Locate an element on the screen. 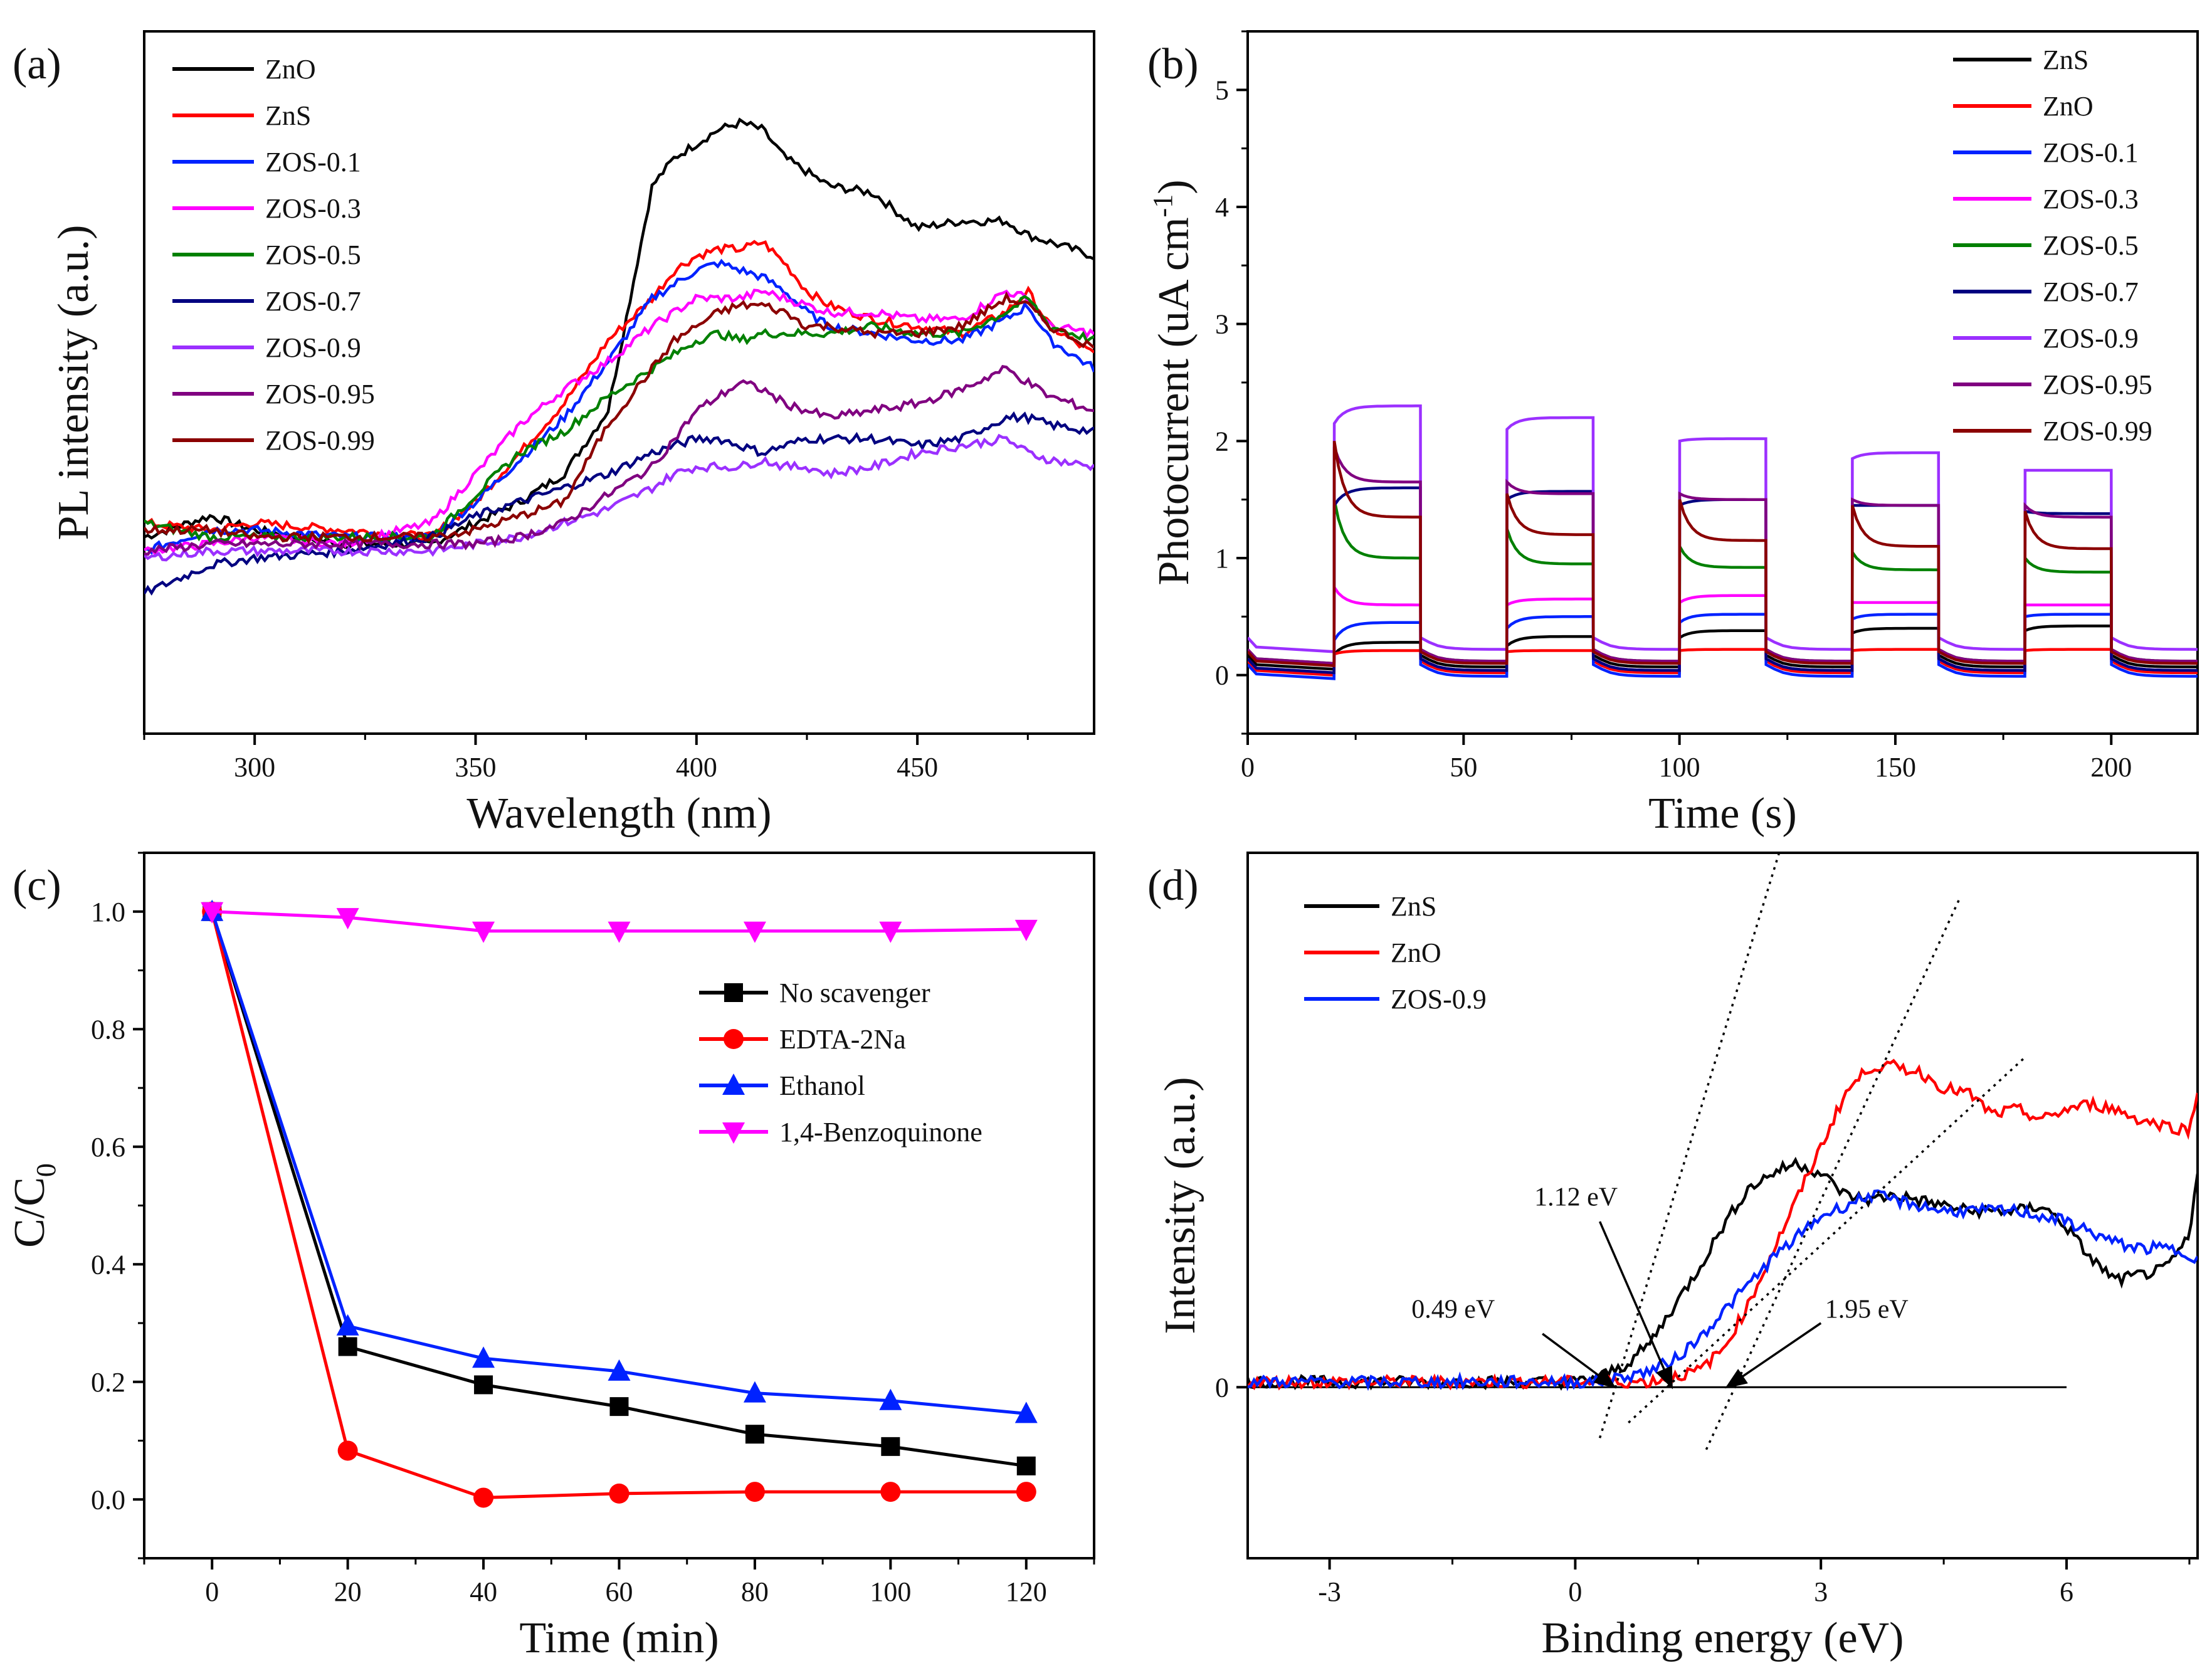 This screenshot has height=1678, width=2212. y-axis-label-main: C/C is located at coordinates (30, 1212).